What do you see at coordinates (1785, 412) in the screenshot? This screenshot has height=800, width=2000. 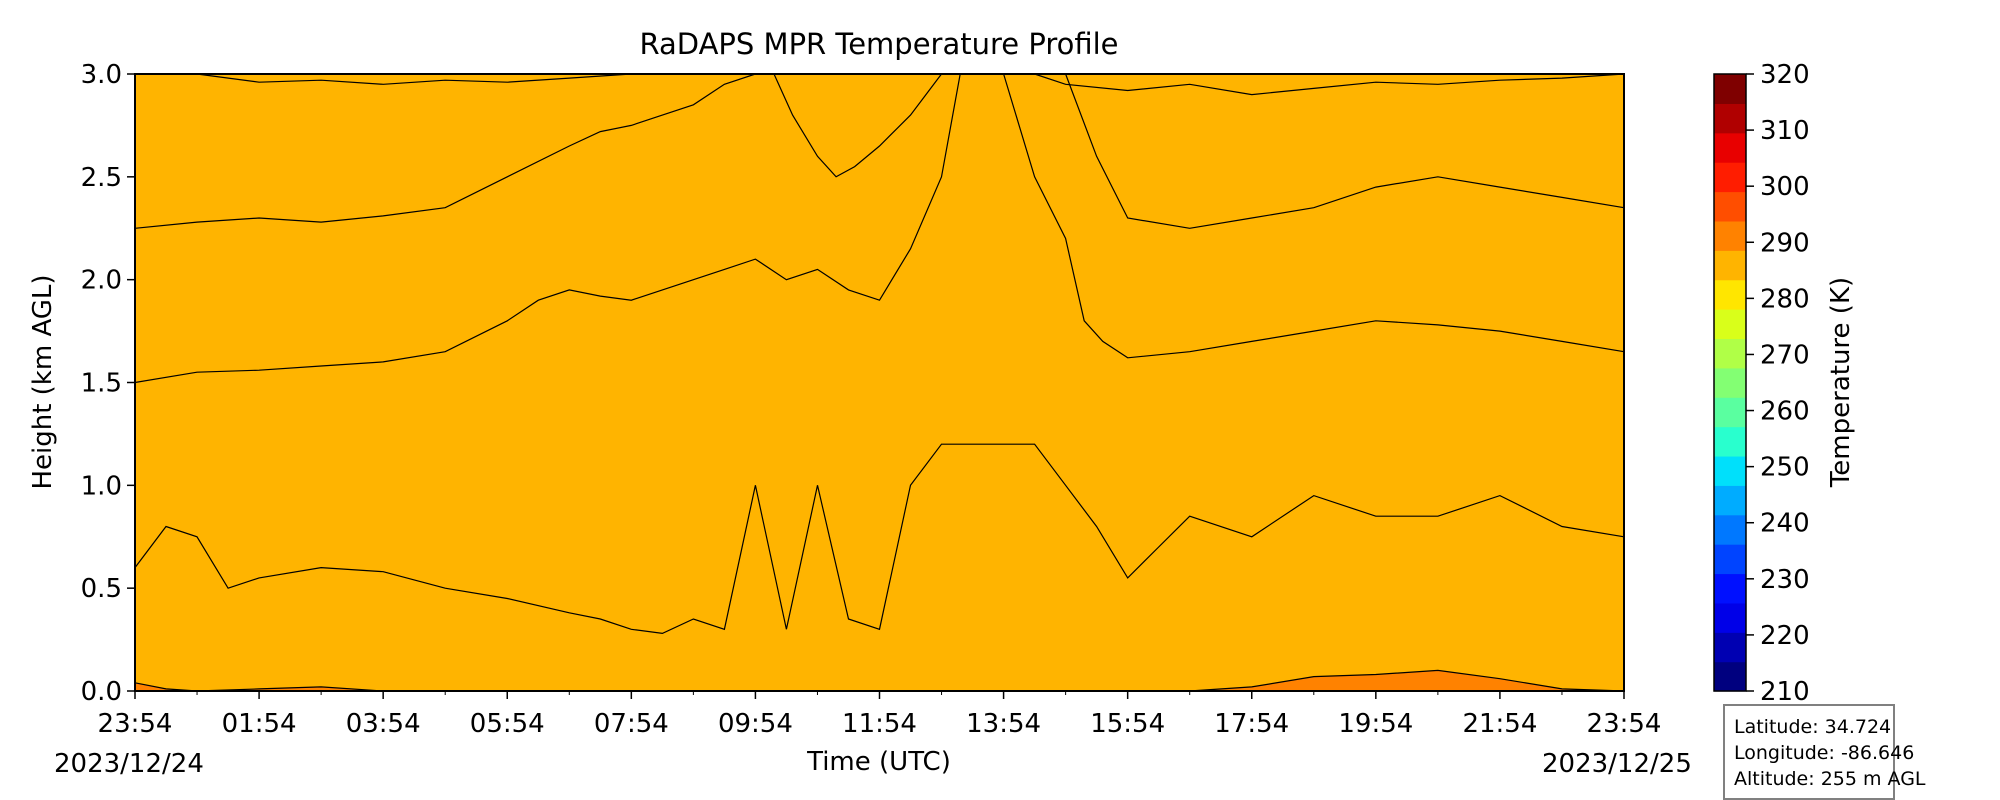 I see `colorbar-tick-label: 260` at bounding box center [1785, 412].